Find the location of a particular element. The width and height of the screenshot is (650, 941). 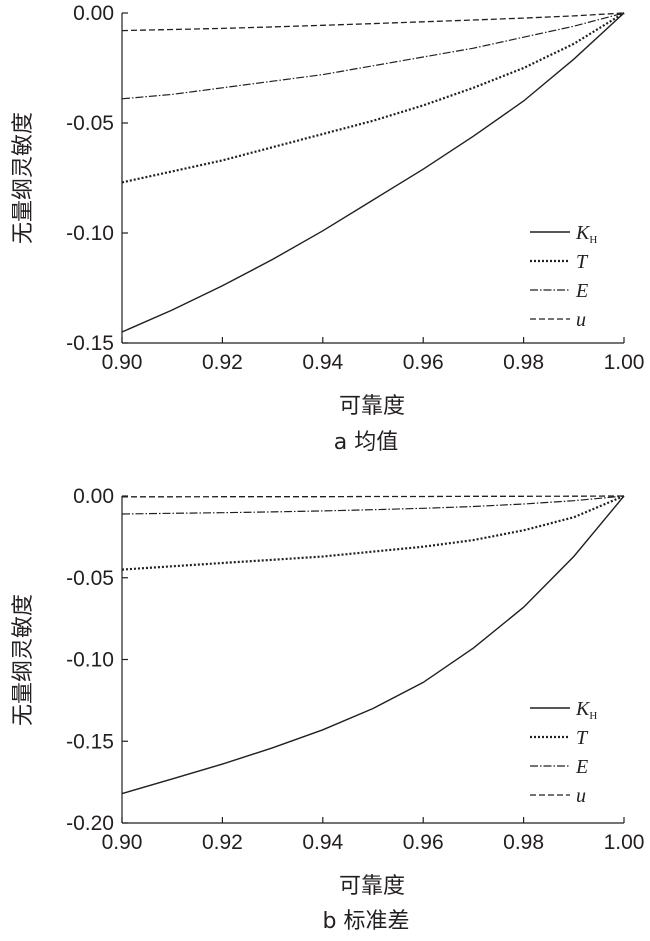

y-tick-label: -0.20 is located at coordinates (90, 823).